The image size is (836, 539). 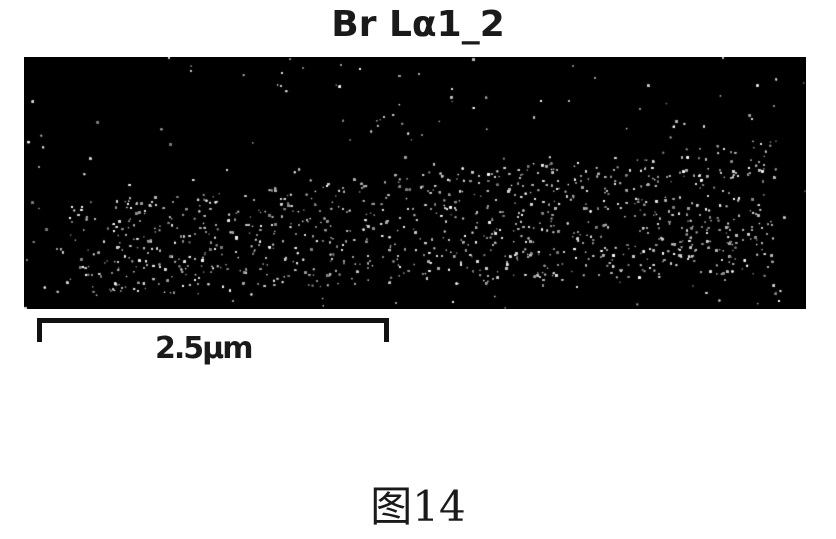 What do you see at coordinates (386, 330) in the screenshot?
I see `scale-bar-right-tick` at bounding box center [386, 330].